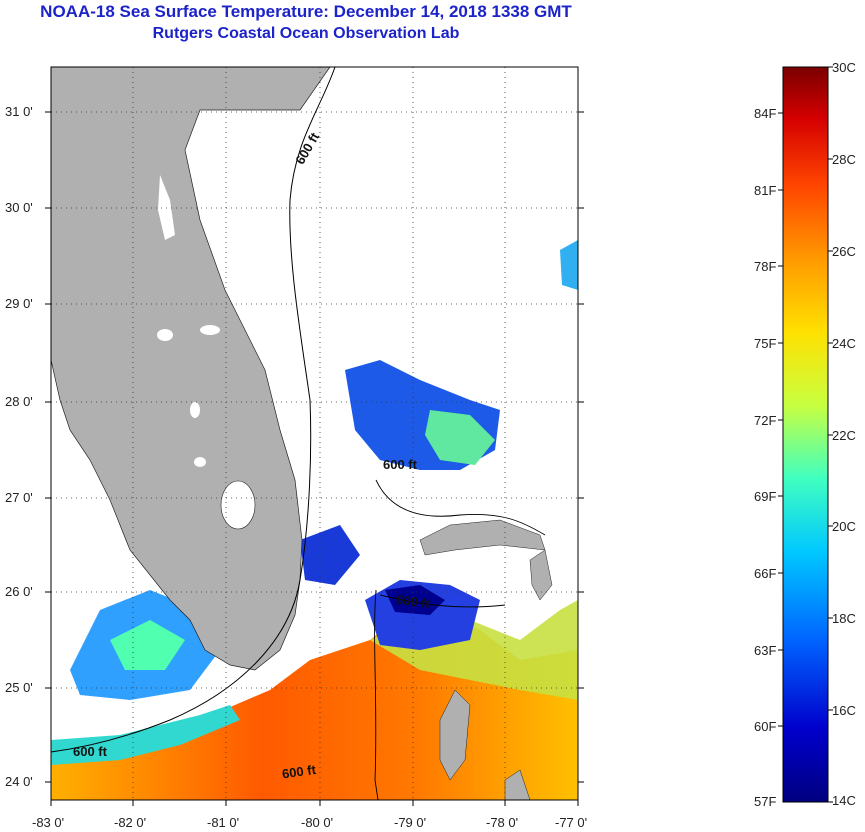 Image resolution: width=865 pixels, height=832 pixels. I want to click on andros-island, so click(455, 735).